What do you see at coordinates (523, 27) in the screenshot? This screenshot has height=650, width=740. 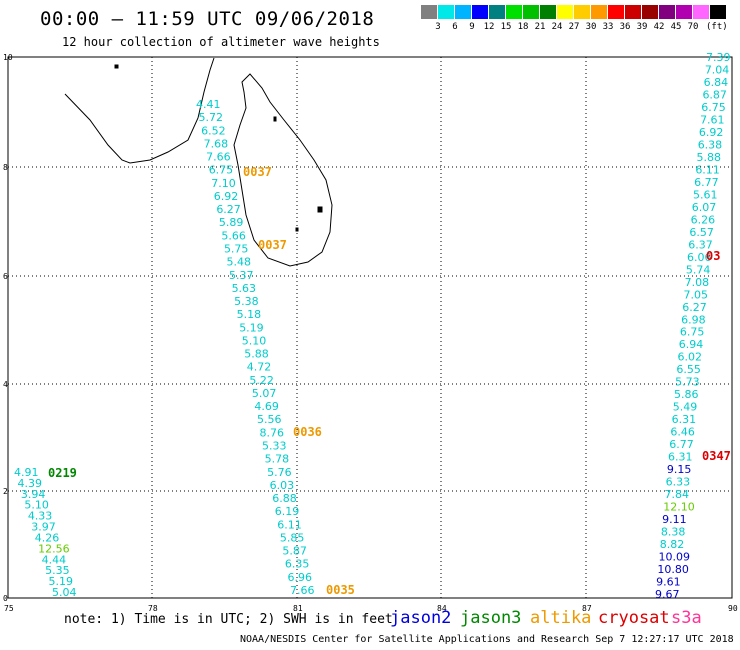 I see `color-scale-label: 18` at bounding box center [523, 27].